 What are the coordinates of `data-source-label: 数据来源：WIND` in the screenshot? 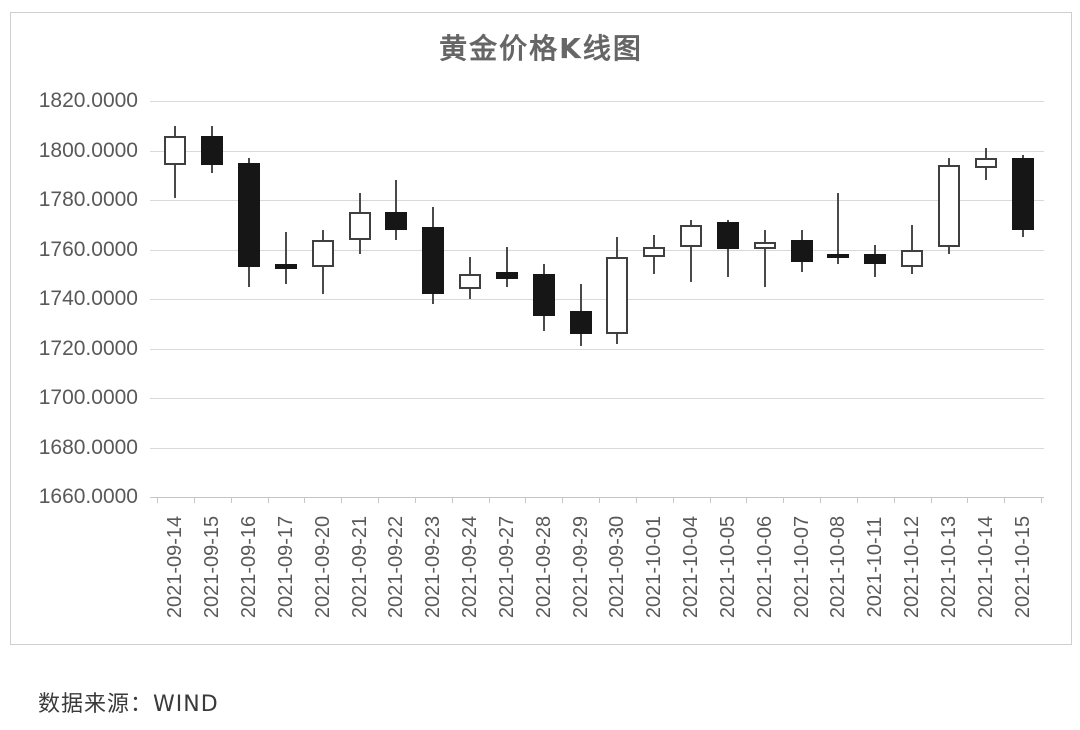 It's located at (128, 704).